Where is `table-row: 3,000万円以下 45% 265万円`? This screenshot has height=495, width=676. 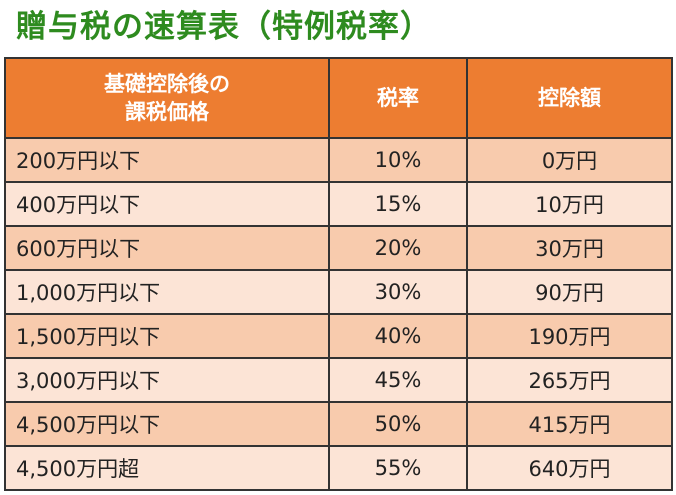
table-row: 3,000万円以下 45% 265万円 is located at coordinates (338, 380).